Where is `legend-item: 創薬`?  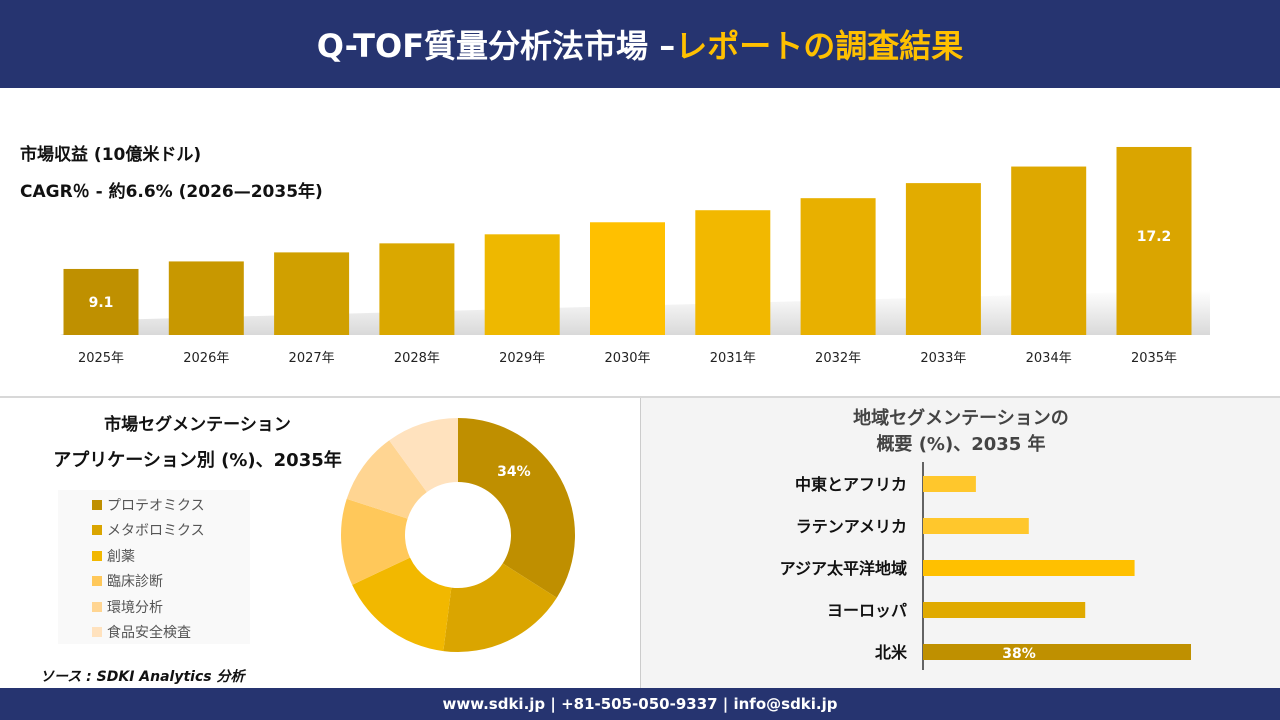
legend-item: 創薬 is located at coordinates (171, 556).